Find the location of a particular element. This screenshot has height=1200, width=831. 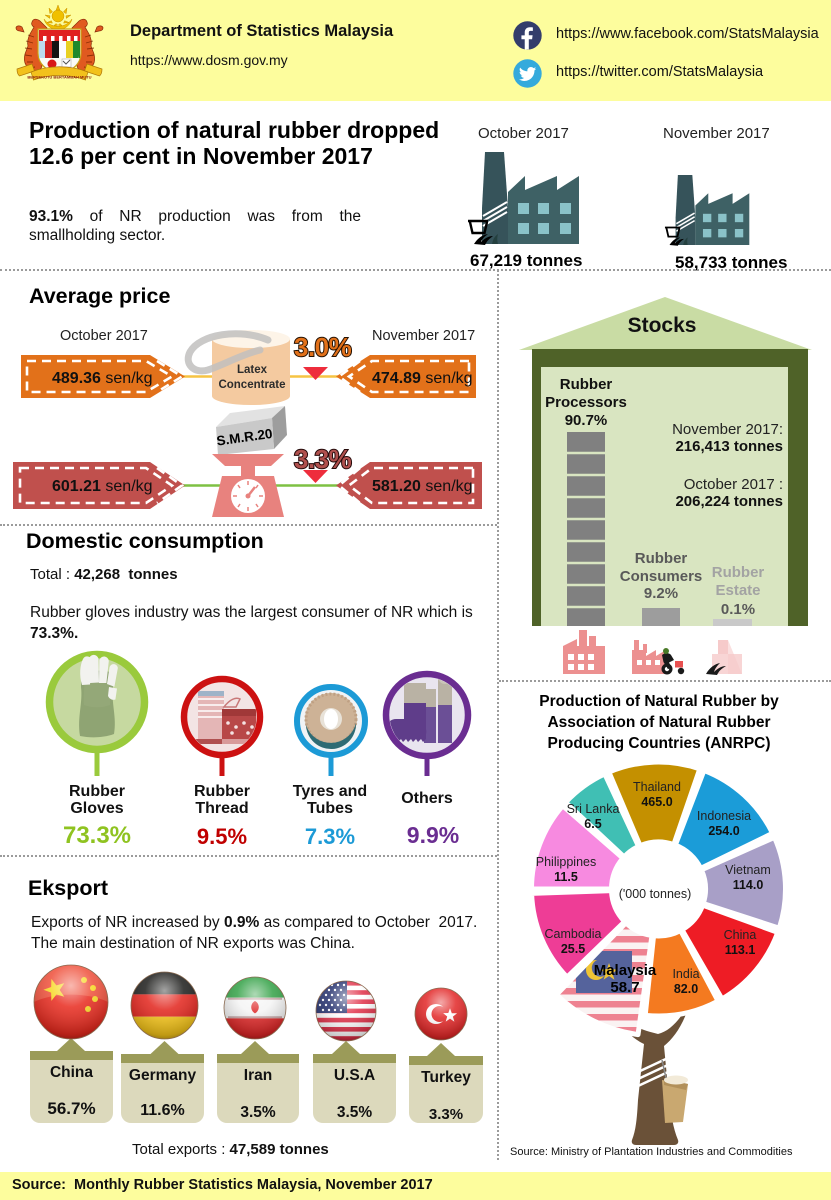

svg-text: BERSEKUTU BERTAMBAH MUTU is located at coordinates (59, 77).